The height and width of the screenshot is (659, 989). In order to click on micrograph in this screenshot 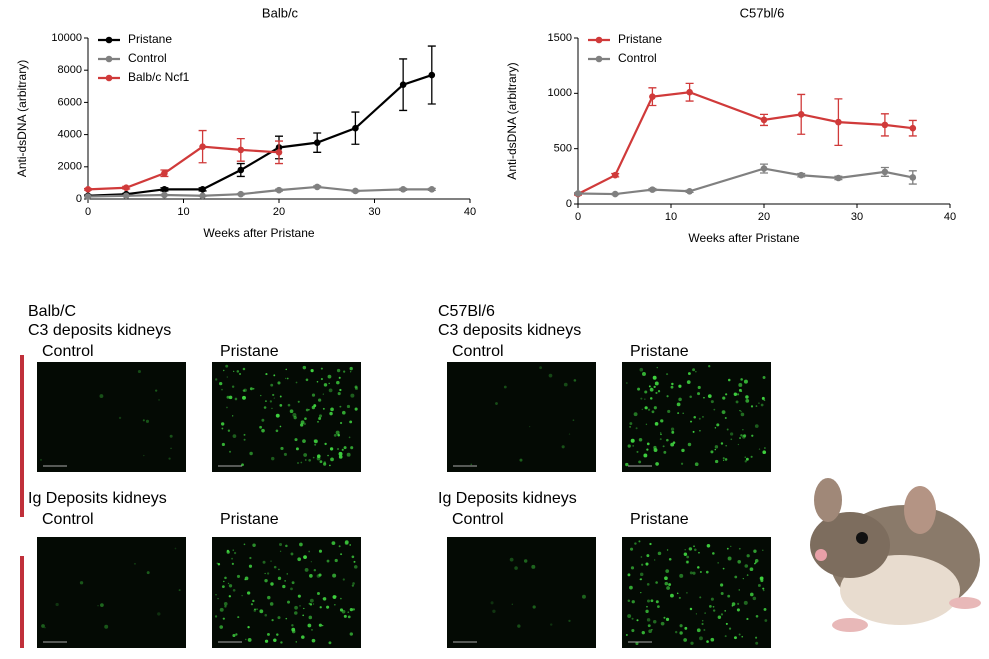, I will do `click(286, 592)`.